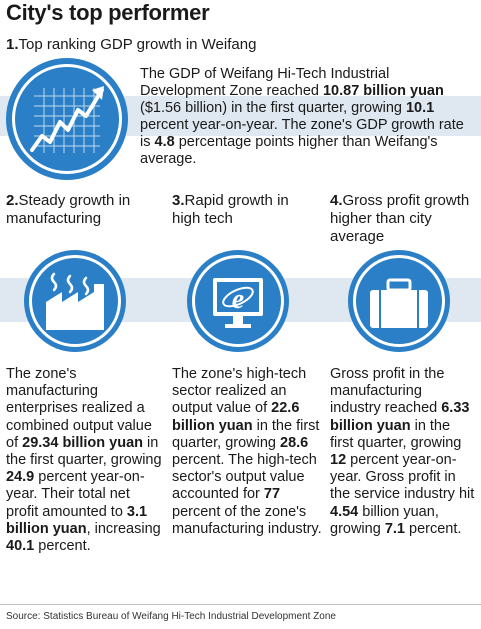 Image resolution: width=481 pixels, height=629 pixels. Describe the element at coordinates (108, 12) in the screenshot. I see `page-title: City's top performer` at that location.